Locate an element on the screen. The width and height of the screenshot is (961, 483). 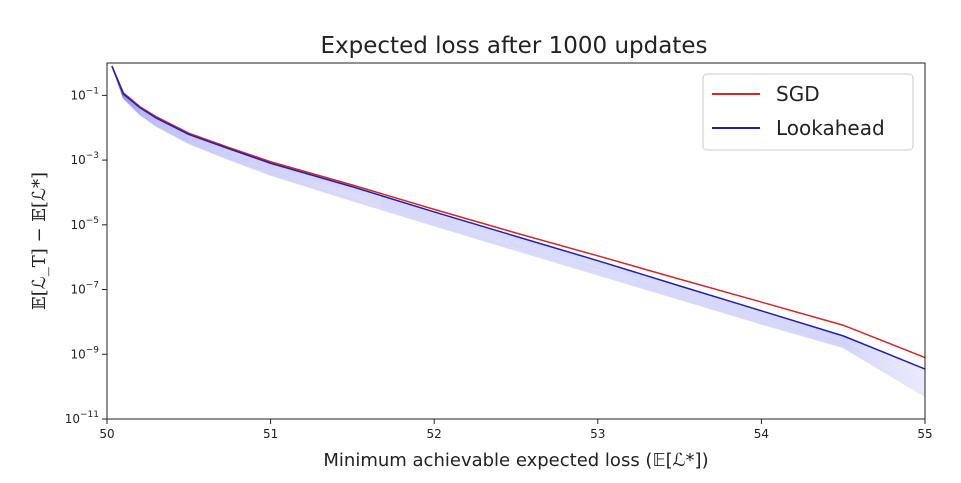
legend: SGD Lookahead is located at coordinates (808, 112).